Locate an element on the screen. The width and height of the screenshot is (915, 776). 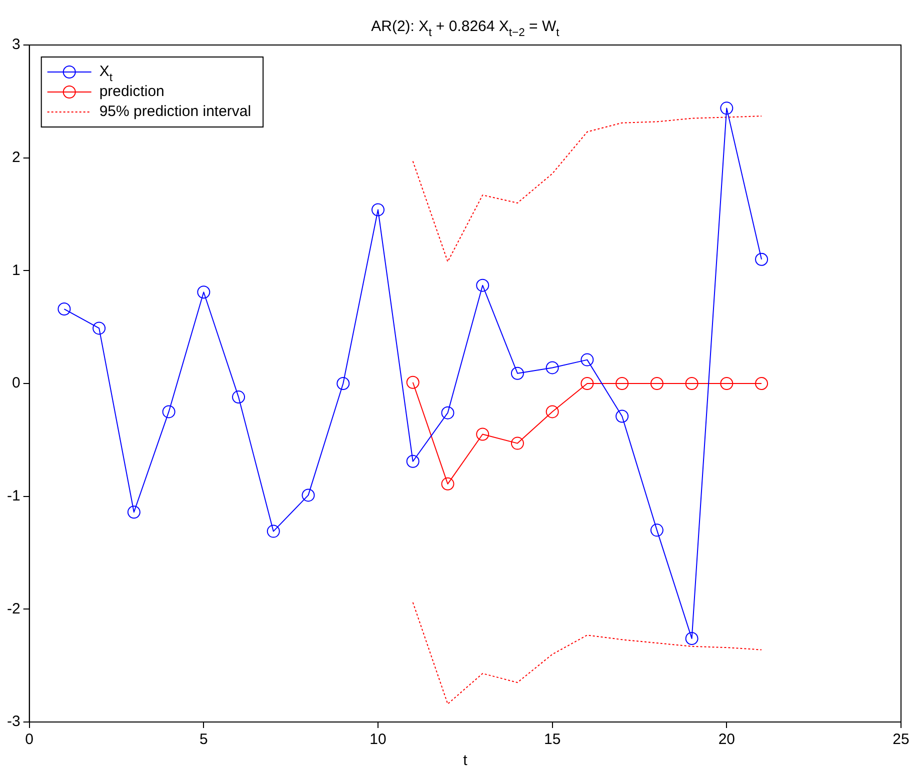
y-tick-label: 2 is located at coordinates (16, 157).